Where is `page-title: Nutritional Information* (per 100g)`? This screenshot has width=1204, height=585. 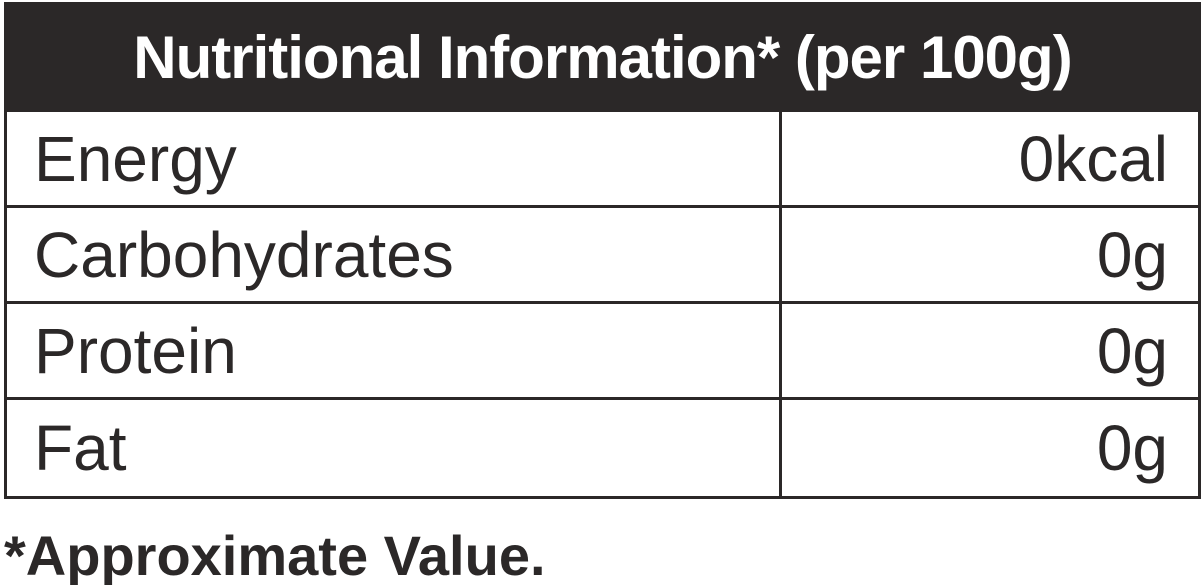
page-title: Nutritional Information* (per 100g) is located at coordinates (602, 57).